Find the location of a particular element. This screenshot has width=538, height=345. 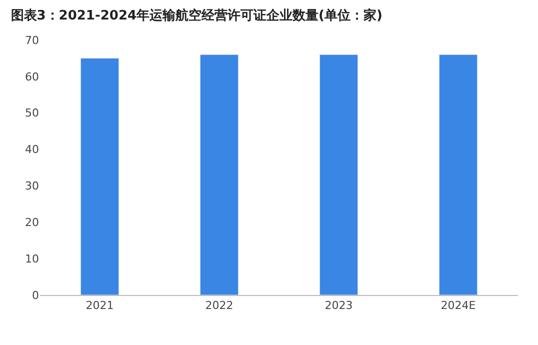

y-tick-label: 0 is located at coordinates (35, 295).